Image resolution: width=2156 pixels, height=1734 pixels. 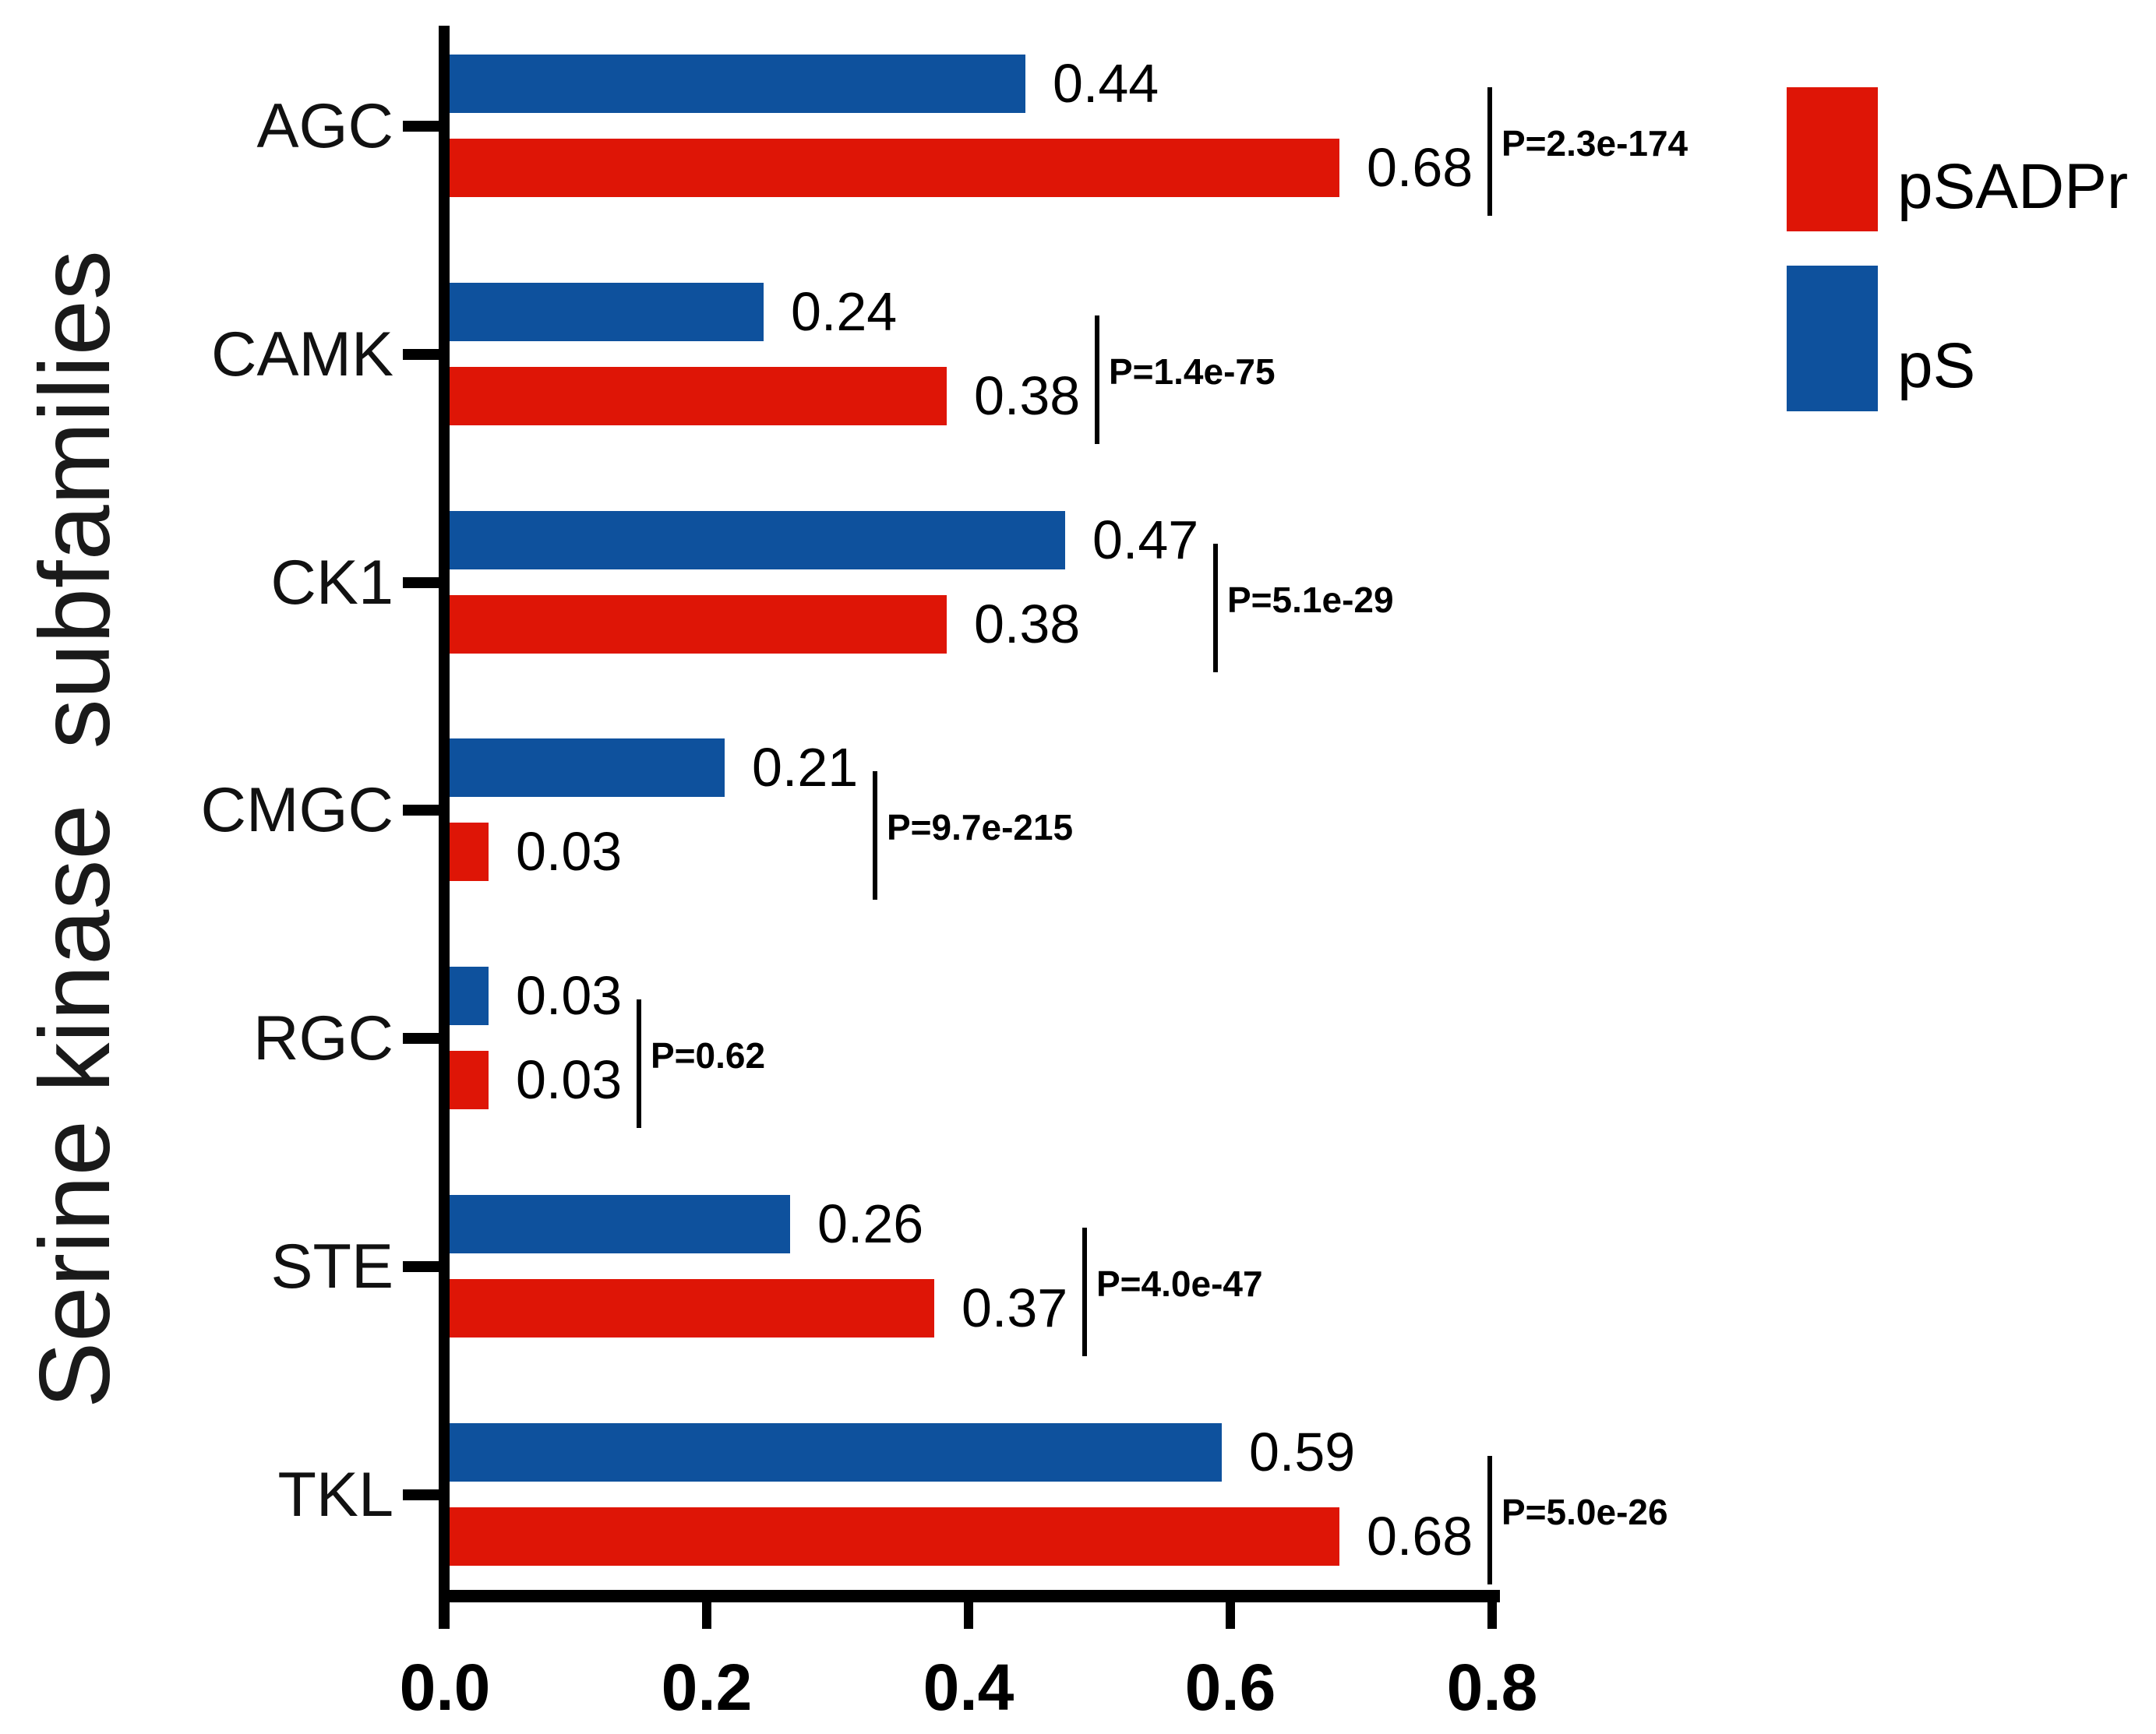 What do you see at coordinates (1594, 143) in the screenshot?
I see `p-value-label: P=2.3e-174` at bounding box center [1594, 143].